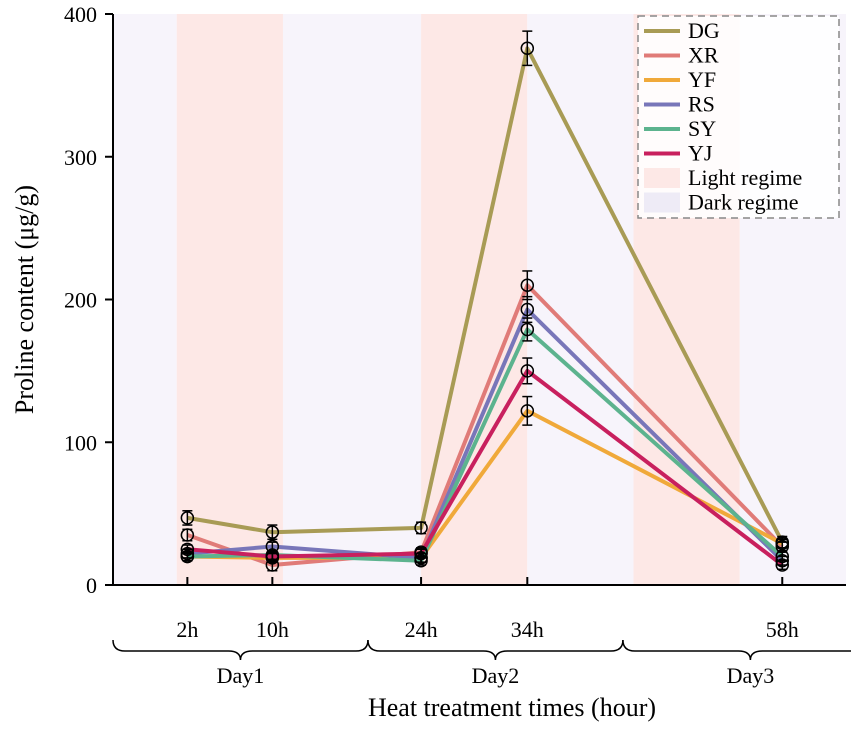 This screenshot has width=851, height=729. Describe the element at coordinates (527, 309) in the screenshot. I see `data-point-RS-34h` at that location.